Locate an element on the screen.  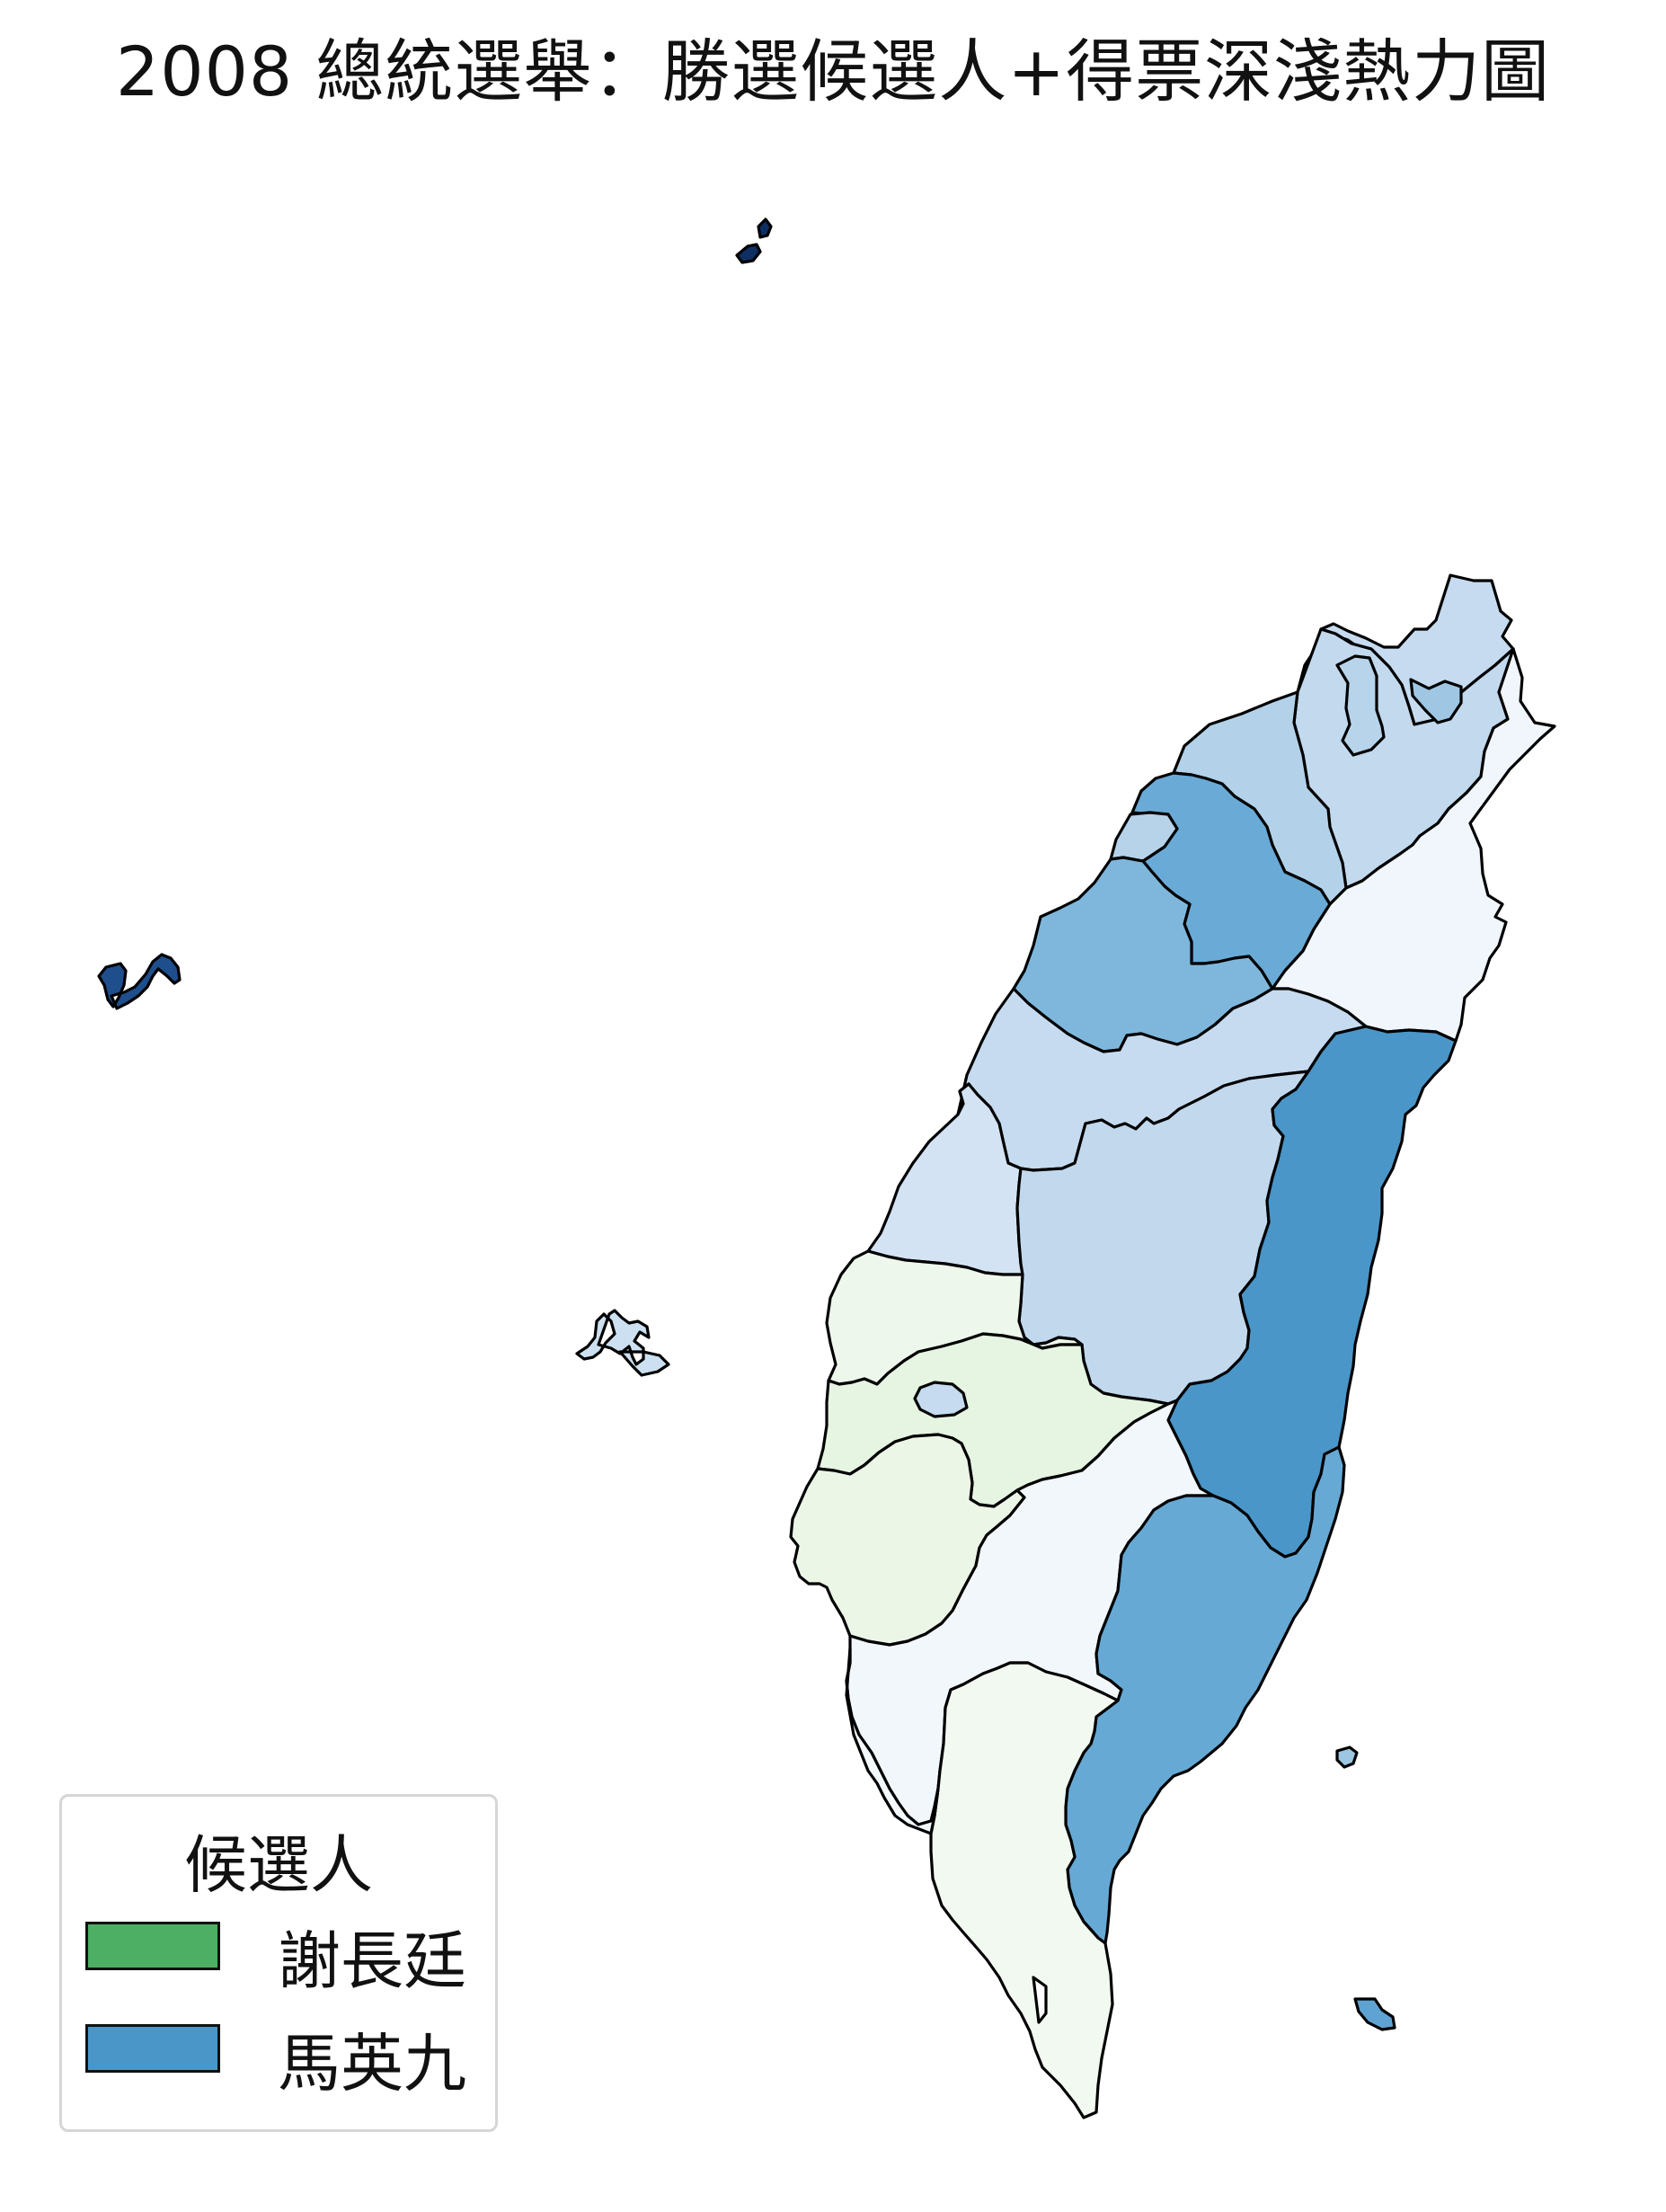
legend-label: 馬英九 is located at coordinates (372, 2064).